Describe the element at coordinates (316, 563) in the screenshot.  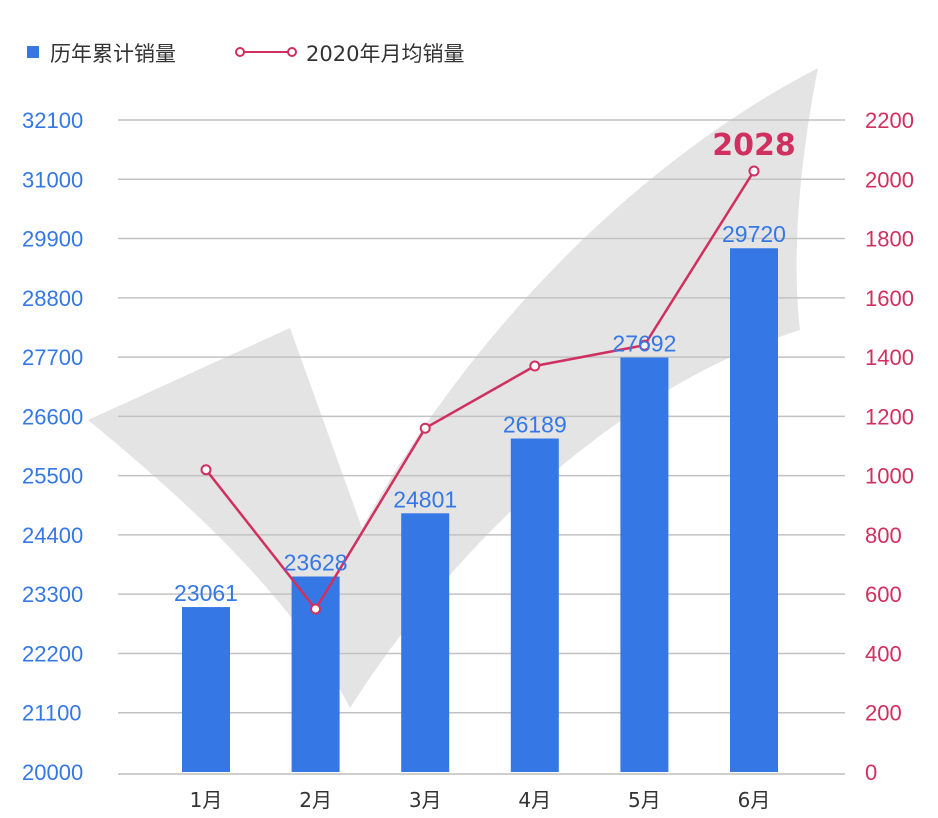
I see `bar-data-label: 23628` at that location.